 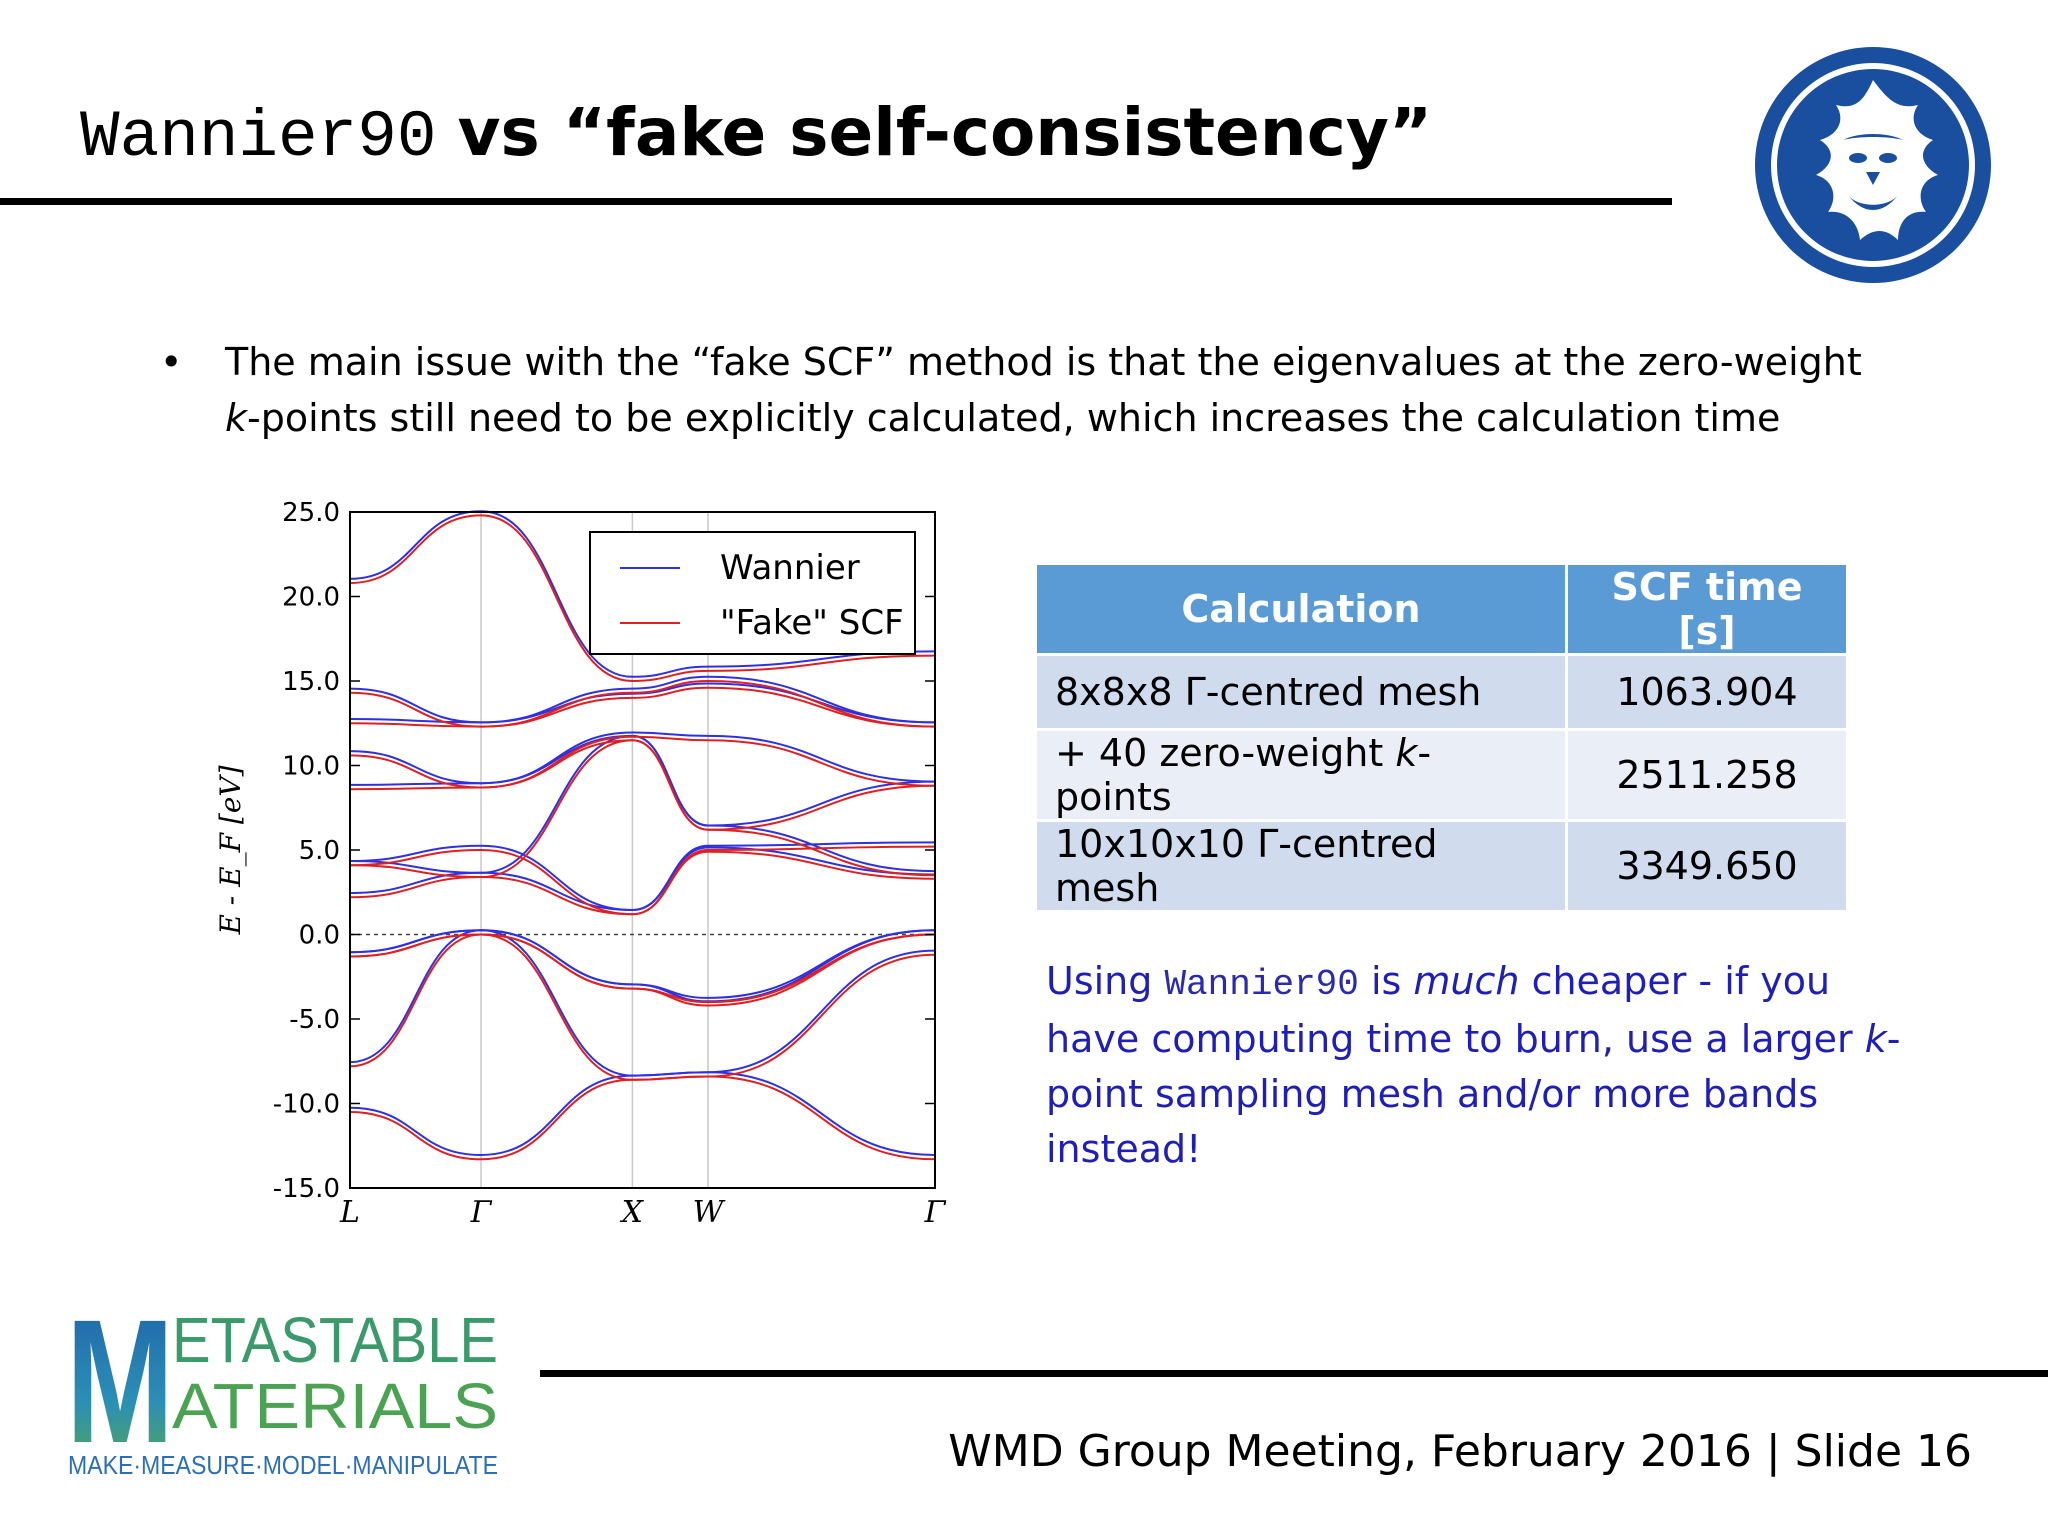 I want to click on x-tick-label: L, so click(x=349, y=1212).